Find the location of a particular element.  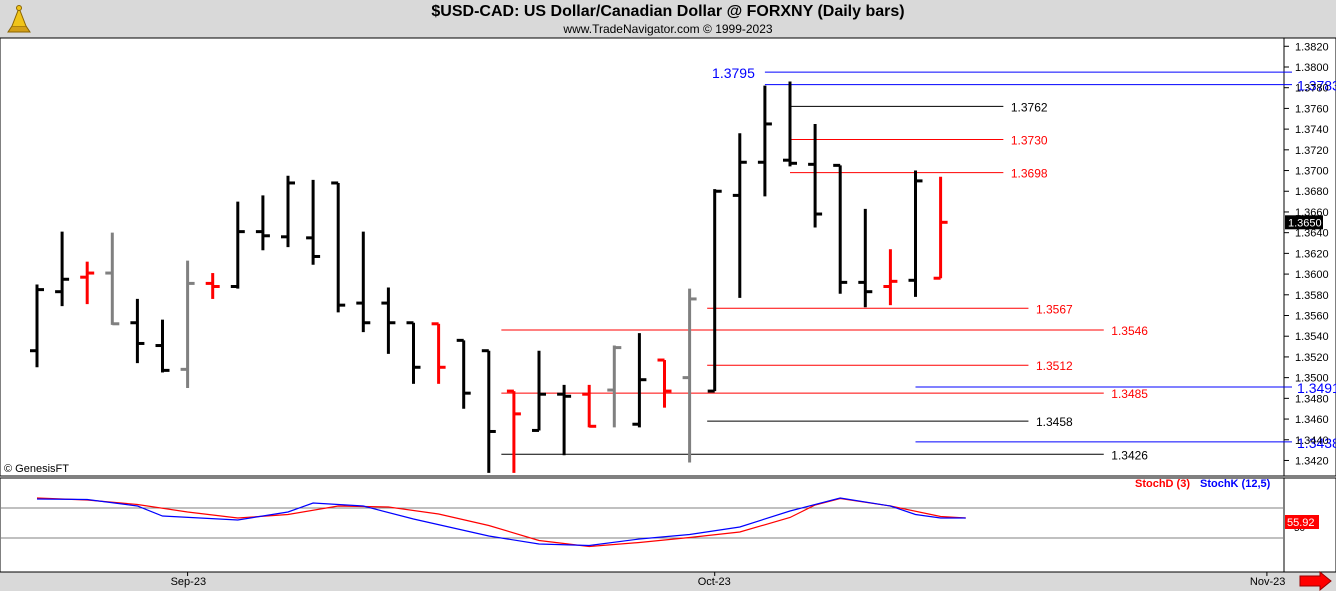

y-tick-label: 1.3600 is located at coordinates (1312, 275).